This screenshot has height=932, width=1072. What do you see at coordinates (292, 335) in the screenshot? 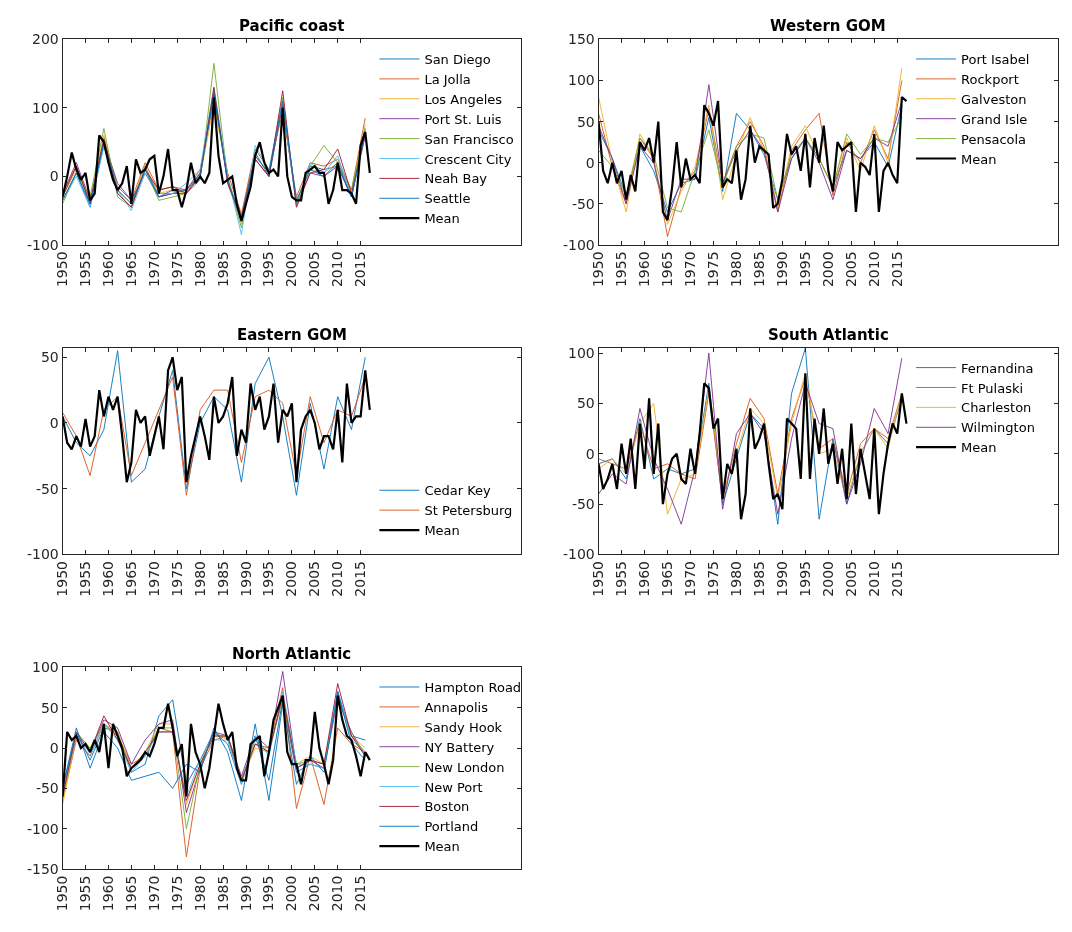
I see `chart-title: Eastern GOM` at bounding box center [292, 335].